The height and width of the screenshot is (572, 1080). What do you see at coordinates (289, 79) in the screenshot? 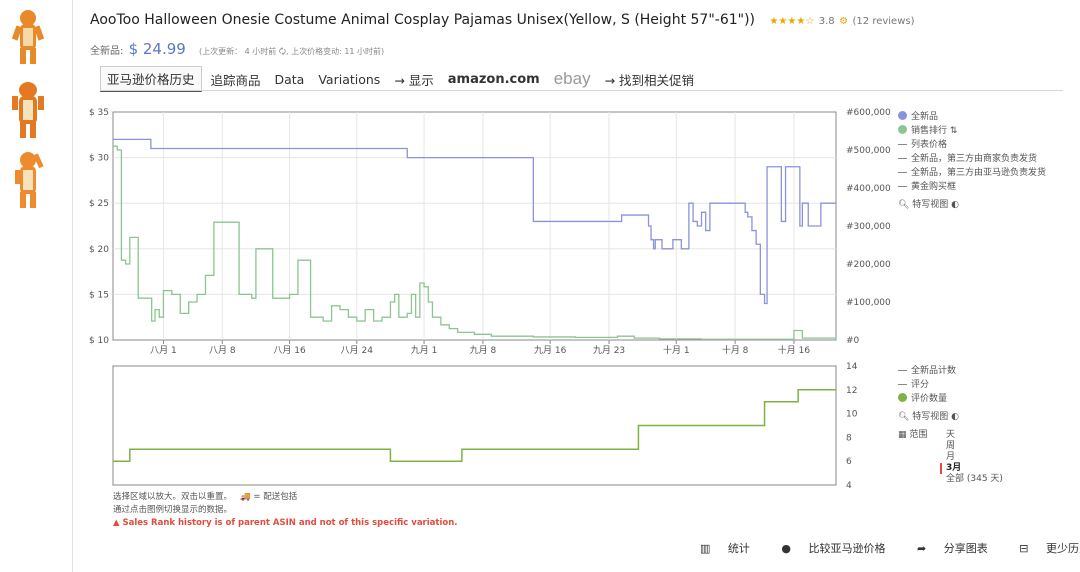
I see `tab-data: Data` at bounding box center [289, 79].